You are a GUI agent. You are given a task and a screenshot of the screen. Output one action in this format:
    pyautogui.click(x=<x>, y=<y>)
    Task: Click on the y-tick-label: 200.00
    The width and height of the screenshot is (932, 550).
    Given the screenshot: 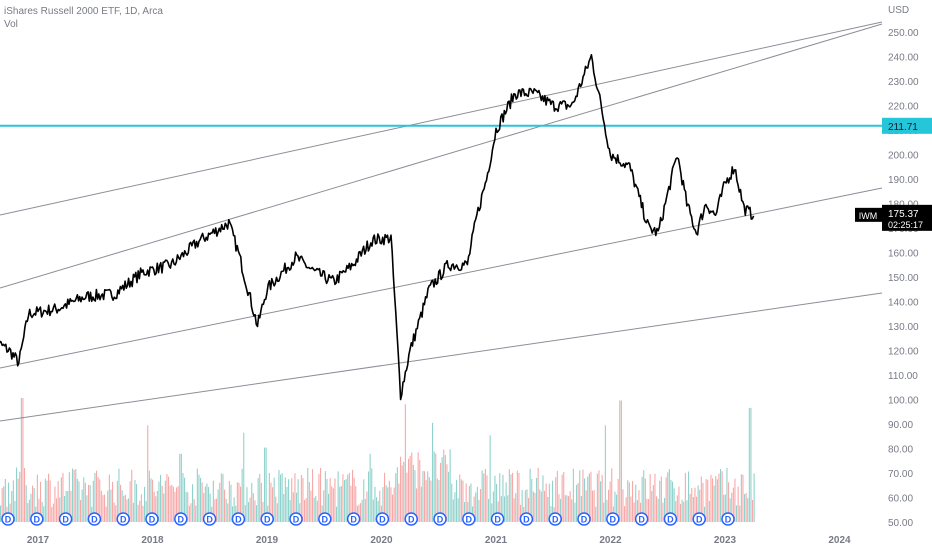 What is the action you would take?
    pyautogui.click(x=903, y=156)
    